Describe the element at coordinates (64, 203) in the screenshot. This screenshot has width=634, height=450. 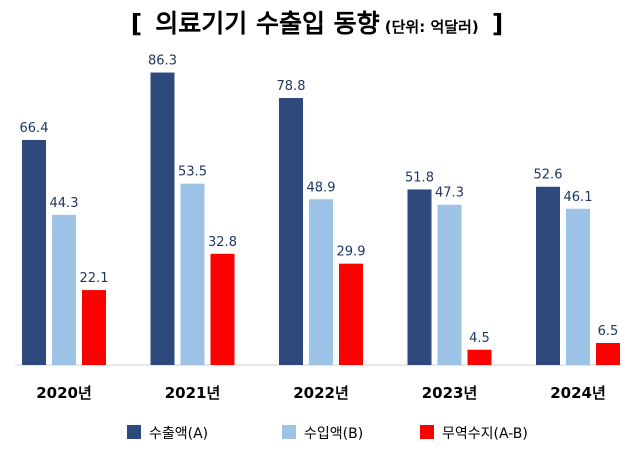
I see `value-label: 44.3` at that location.